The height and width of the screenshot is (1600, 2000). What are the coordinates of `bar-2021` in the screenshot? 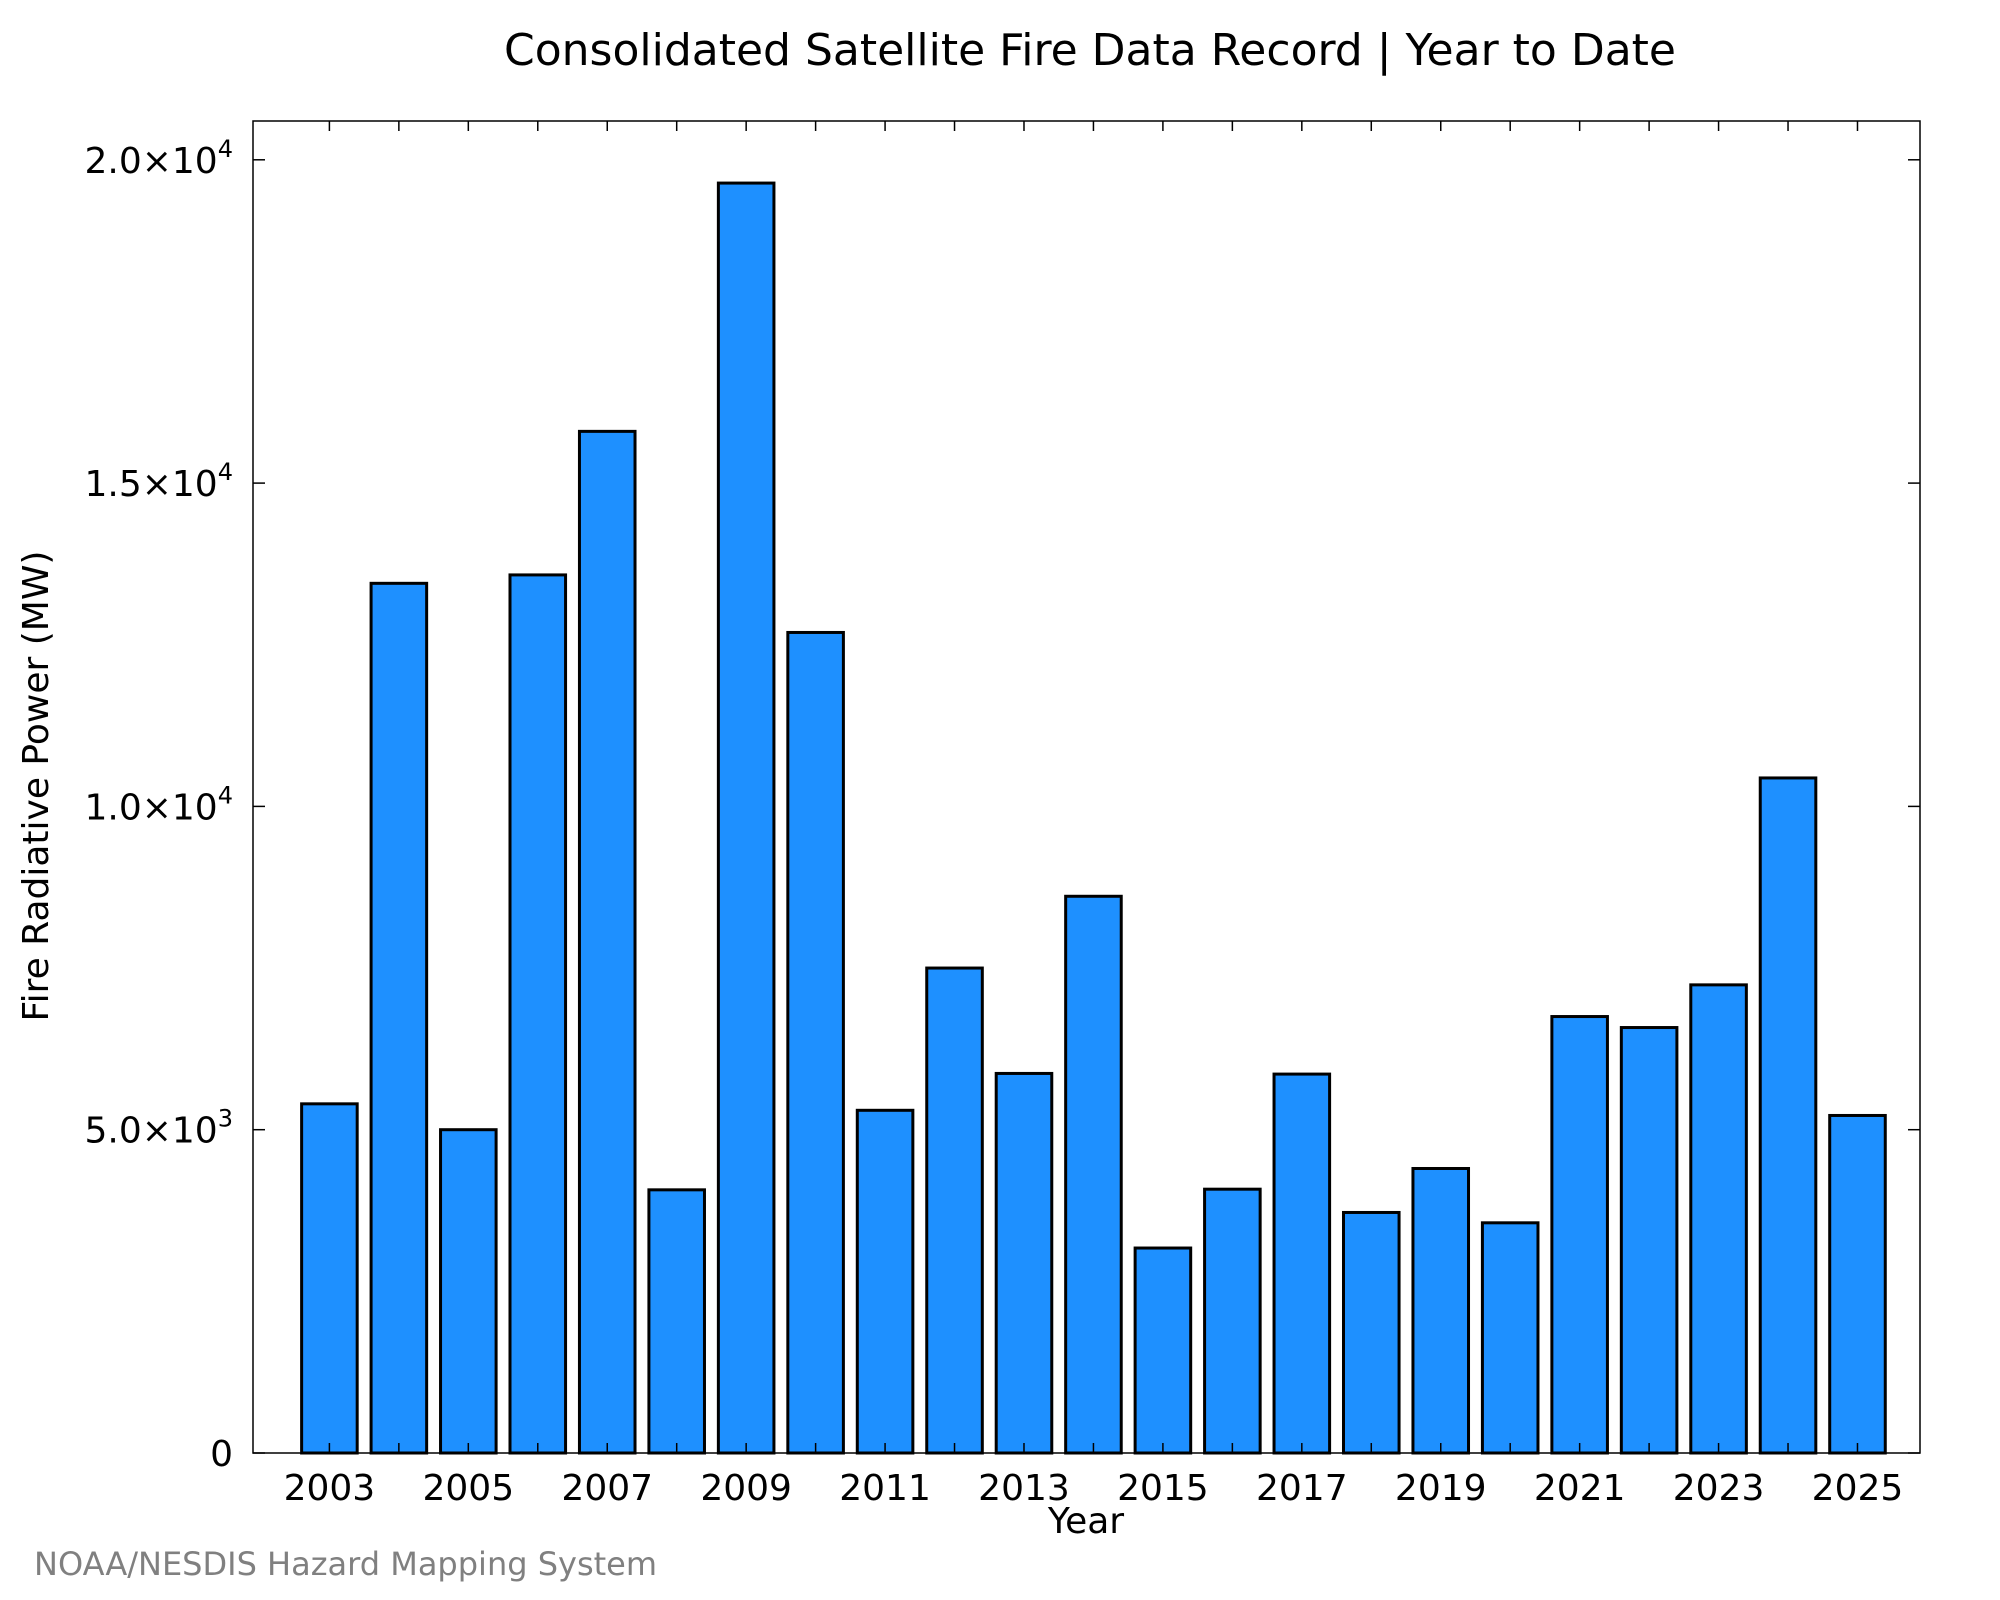 It's located at (1579, 1235).